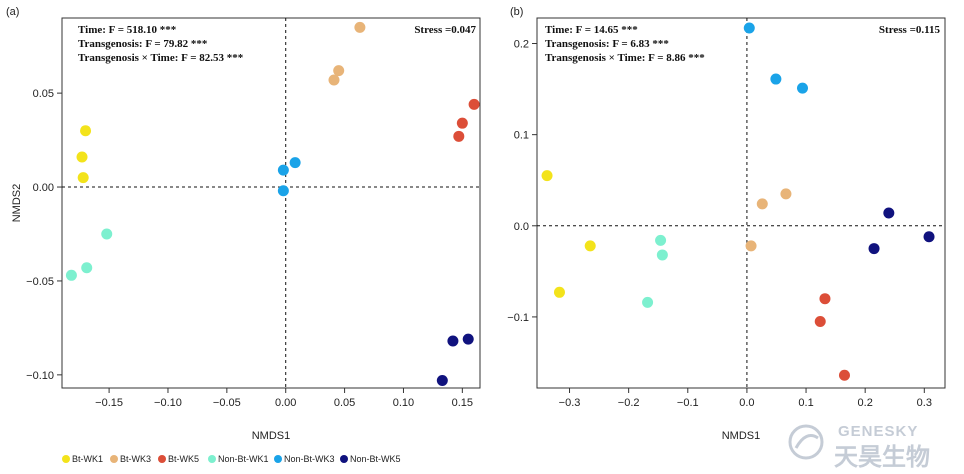 This screenshot has height=474, width=964. Describe the element at coordinates (445, 30) in the screenshot. I see `panel-a-stress: Stress =0.047` at that location.